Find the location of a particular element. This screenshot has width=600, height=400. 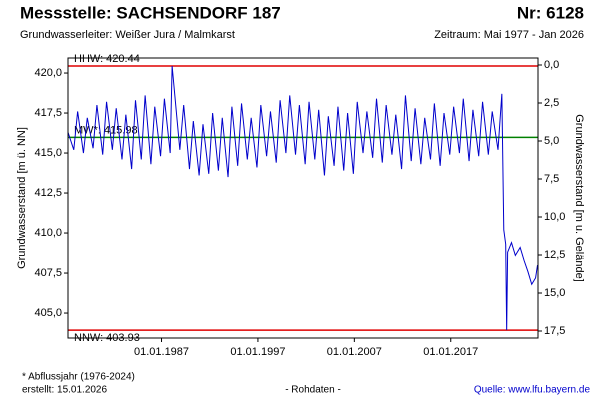

y2-tick-label: 15,0 is located at coordinates (554, 293).